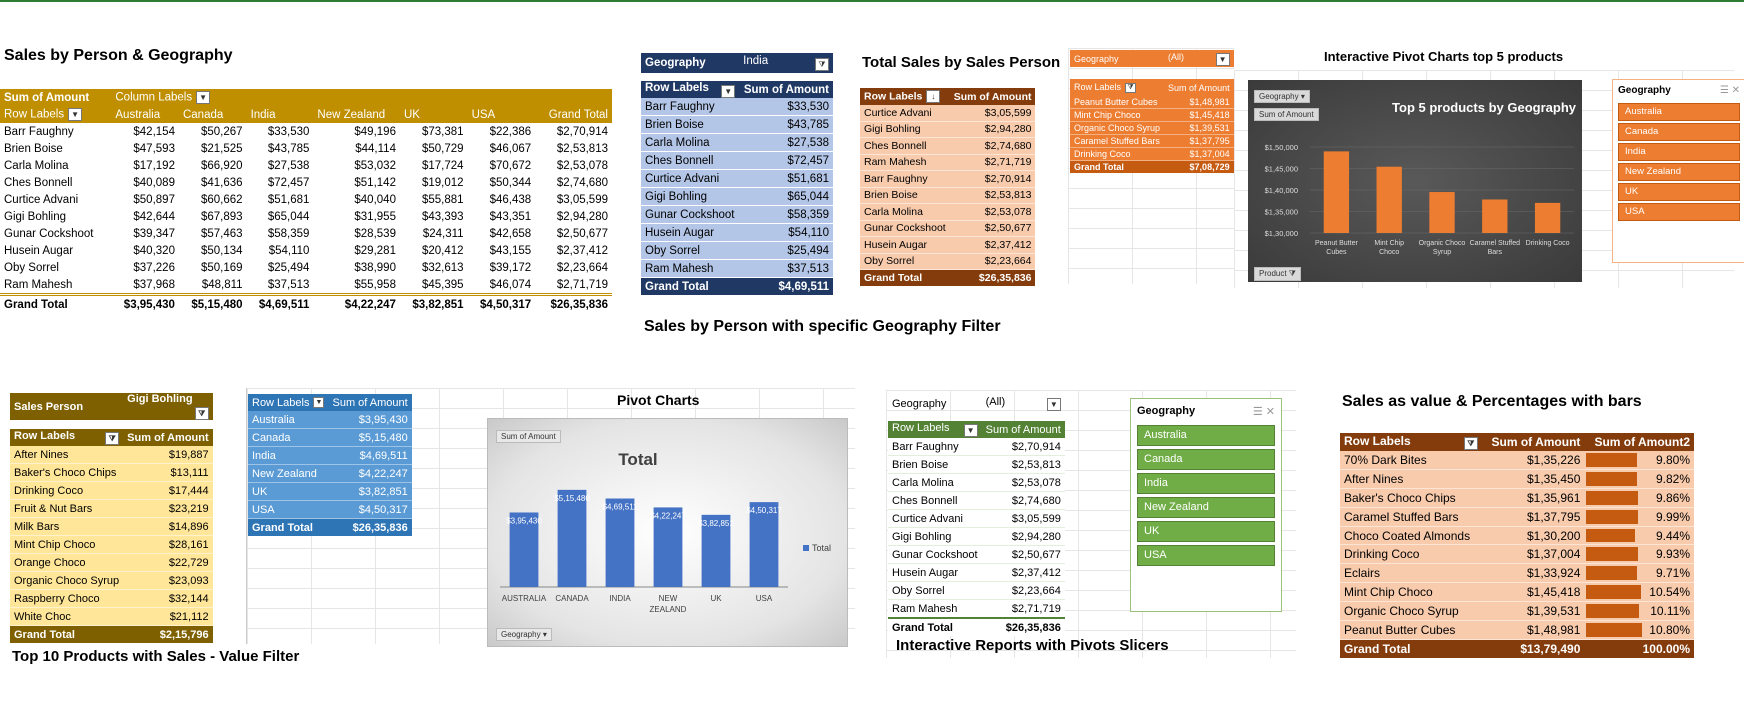 This screenshot has height=711, width=1744. I want to click on cell-value: $70,672, so click(510, 165).